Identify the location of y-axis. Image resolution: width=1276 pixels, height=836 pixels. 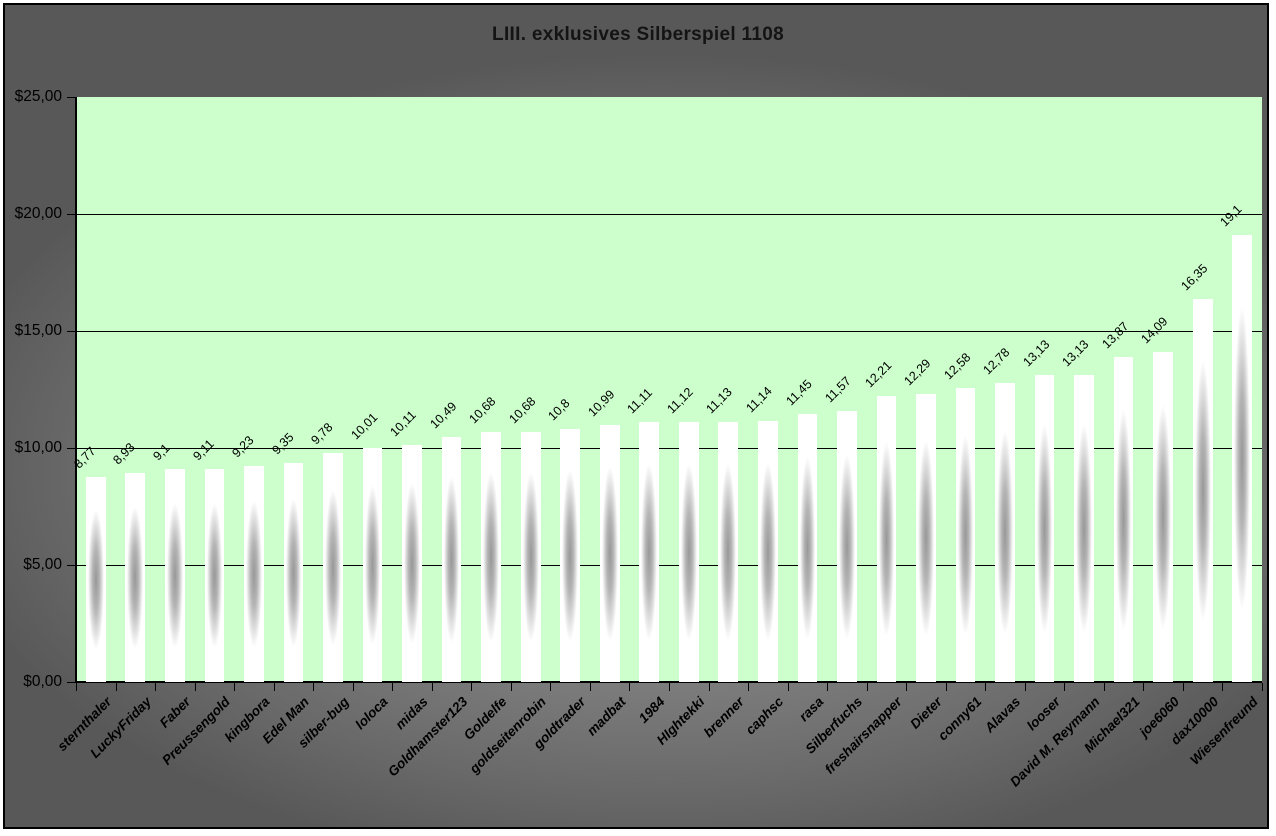
(76, 390).